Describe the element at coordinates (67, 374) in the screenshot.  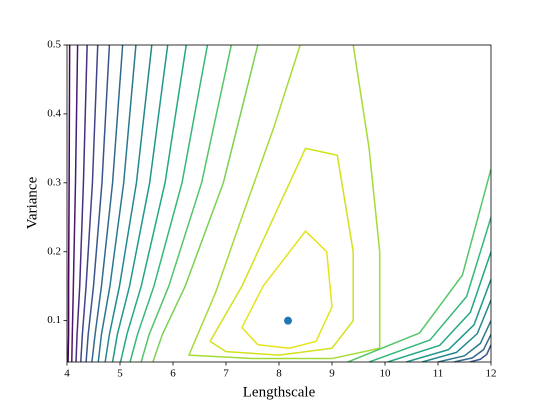
I see `x-tick-label: 4` at that location.